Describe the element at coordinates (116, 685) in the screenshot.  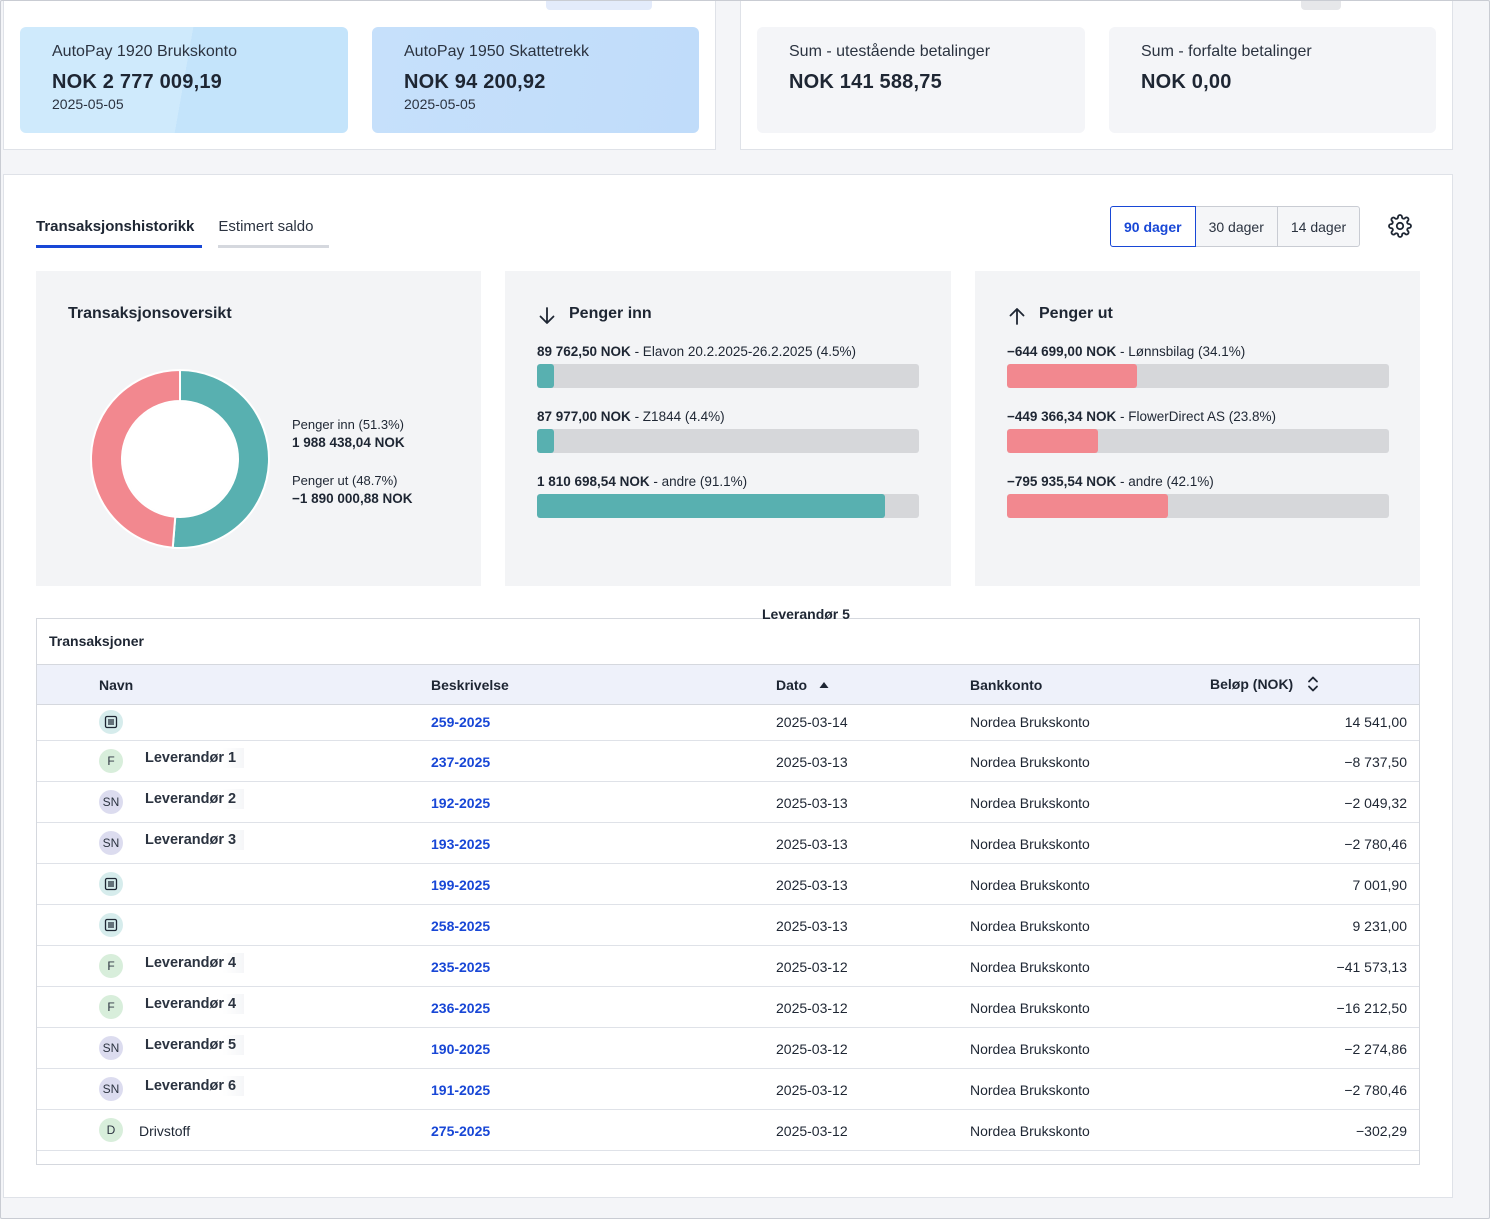
I see `header-navn: Navn` at that location.